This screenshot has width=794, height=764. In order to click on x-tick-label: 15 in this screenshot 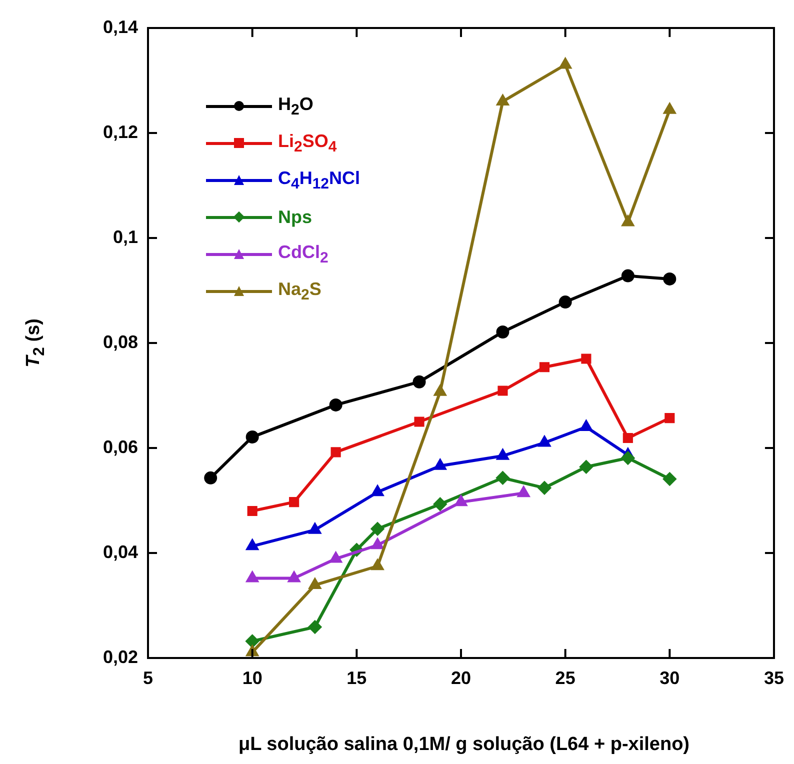, I will do `click(356, 678)`.